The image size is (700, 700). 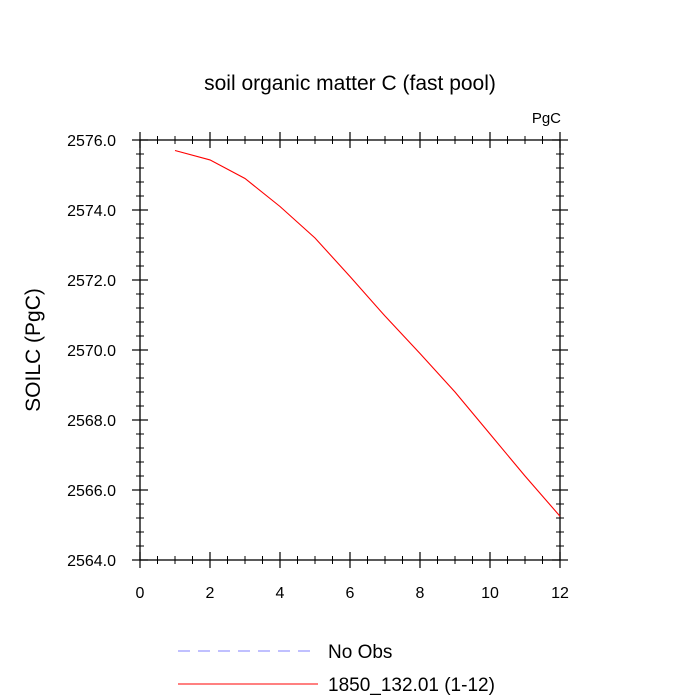 I want to click on x-tick-label: 2, so click(x=210, y=593).